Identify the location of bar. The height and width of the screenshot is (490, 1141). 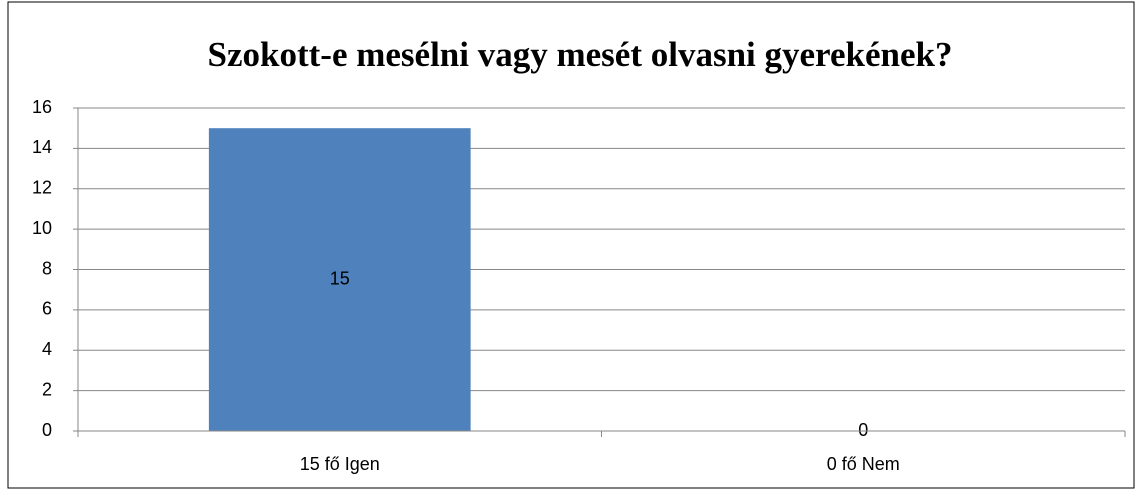
(339, 279).